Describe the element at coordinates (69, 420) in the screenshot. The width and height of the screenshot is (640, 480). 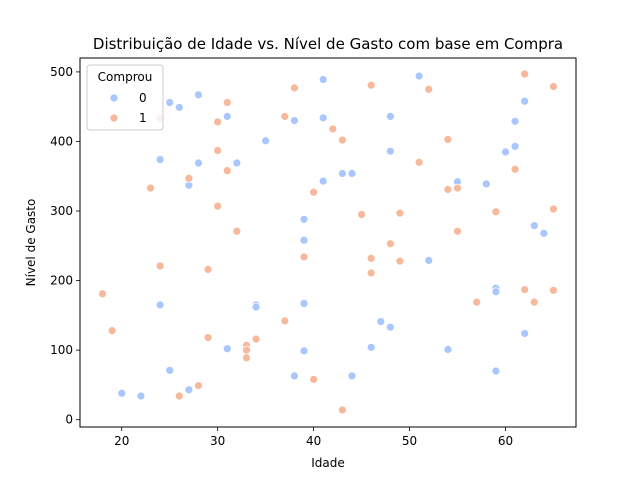
I see `y-tick-label: 0` at that location.